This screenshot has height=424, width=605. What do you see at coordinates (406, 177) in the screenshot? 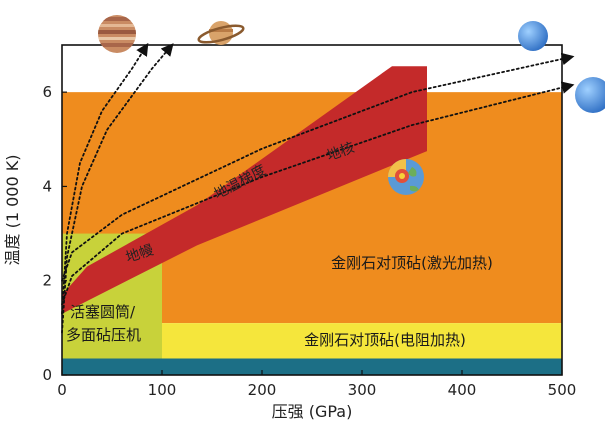
I see `earth-cutaway-icon` at bounding box center [406, 177].